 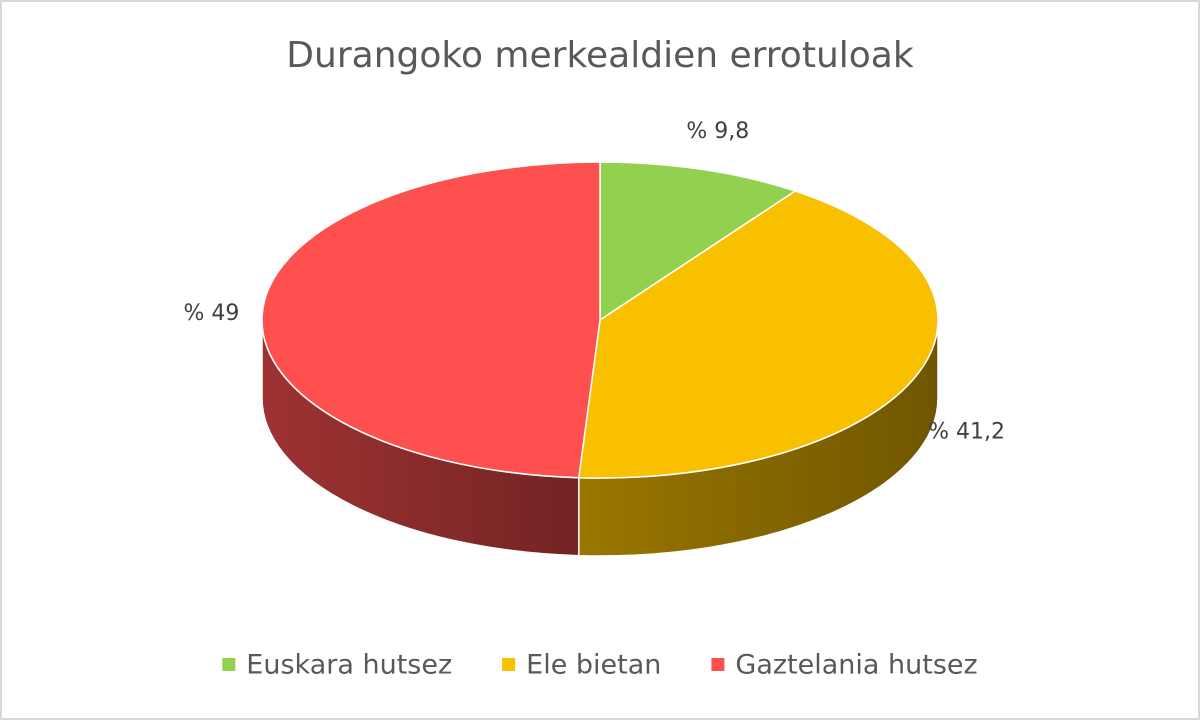 What do you see at coordinates (212, 313) in the screenshot?
I see `data-label: % 49` at bounding box center [212, 313].